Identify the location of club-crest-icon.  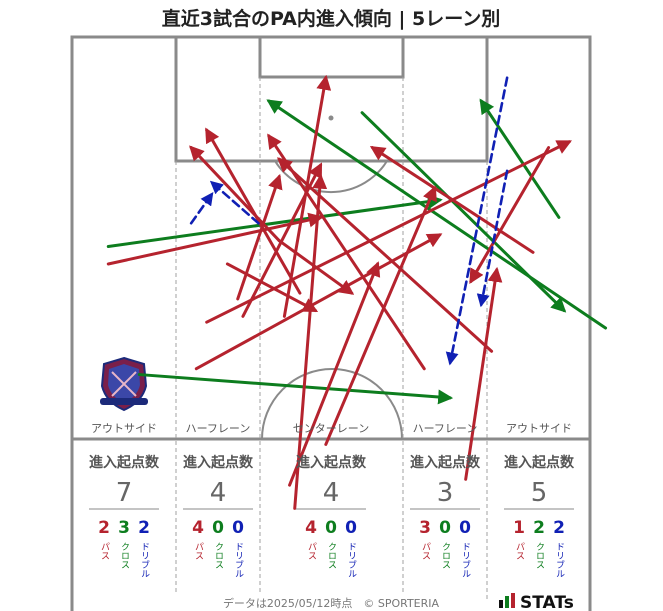
(124, 384).